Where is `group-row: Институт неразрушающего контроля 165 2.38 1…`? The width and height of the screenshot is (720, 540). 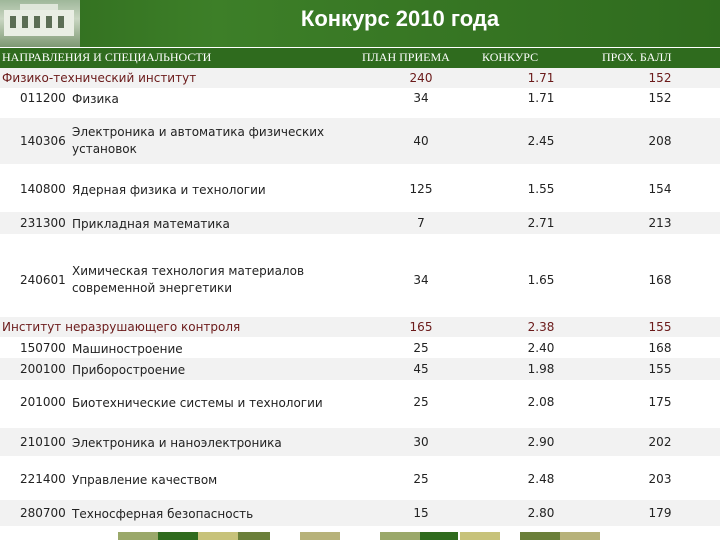
group-row: Институт неразрушающего контроля 165 2.38 1… is located at coordinates (360, 327).